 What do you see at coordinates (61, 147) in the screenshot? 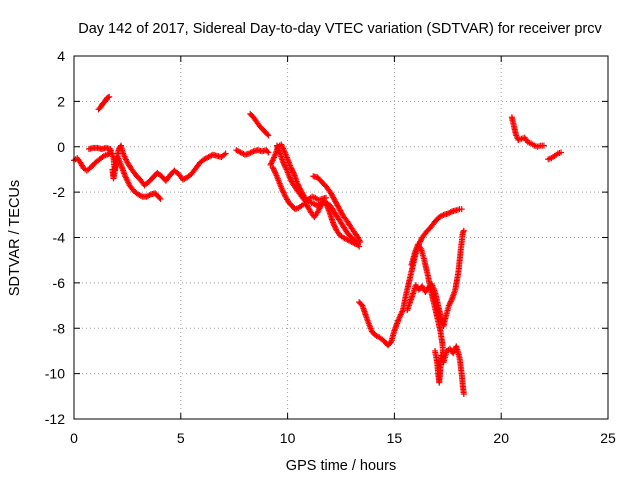
I see `y-tick-label: 0` at bounding box center [61, 147].